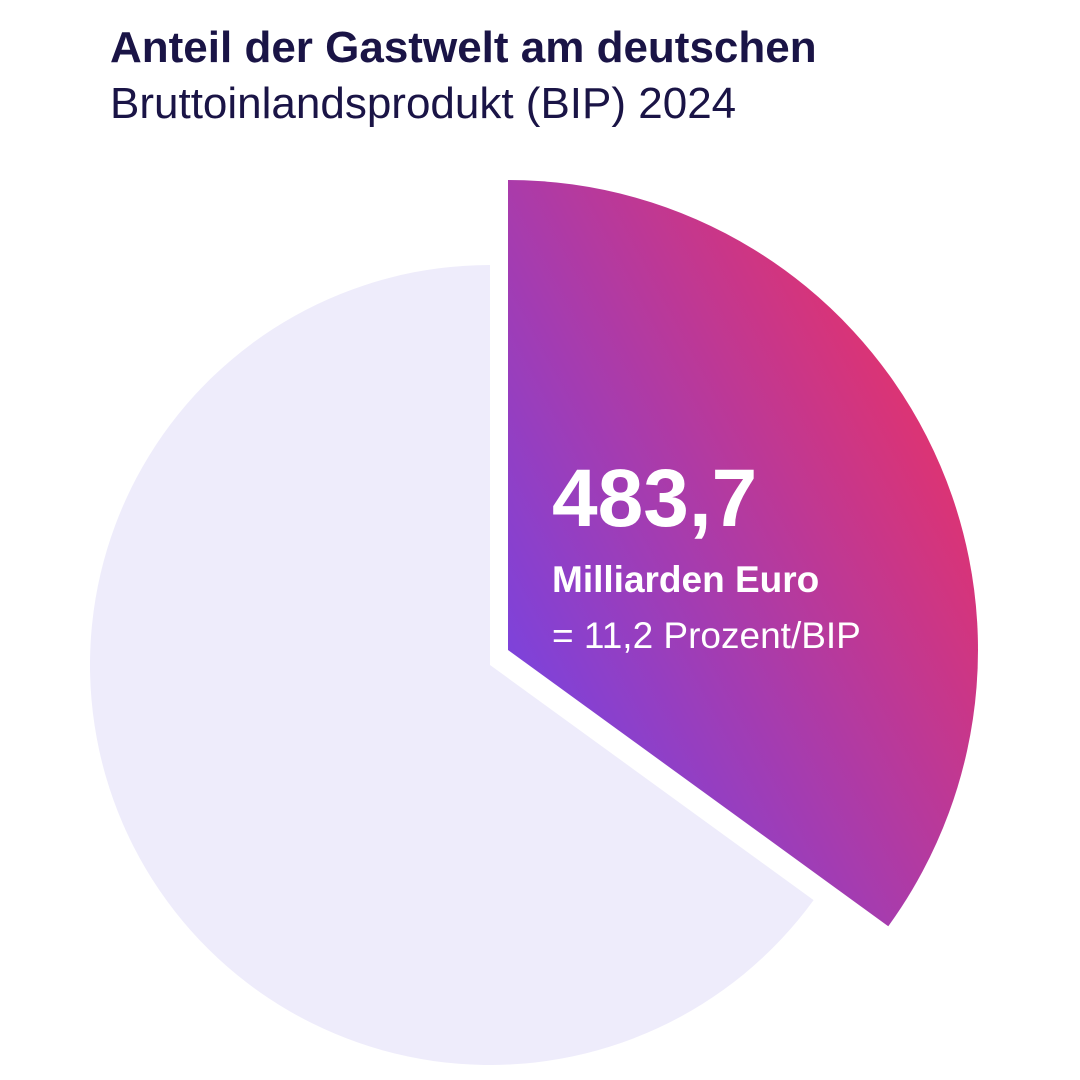 The height and width of the screenshot is (1080, 1080). I want to click on annotation-unit: Milliarden Euro, so click(685, 579).